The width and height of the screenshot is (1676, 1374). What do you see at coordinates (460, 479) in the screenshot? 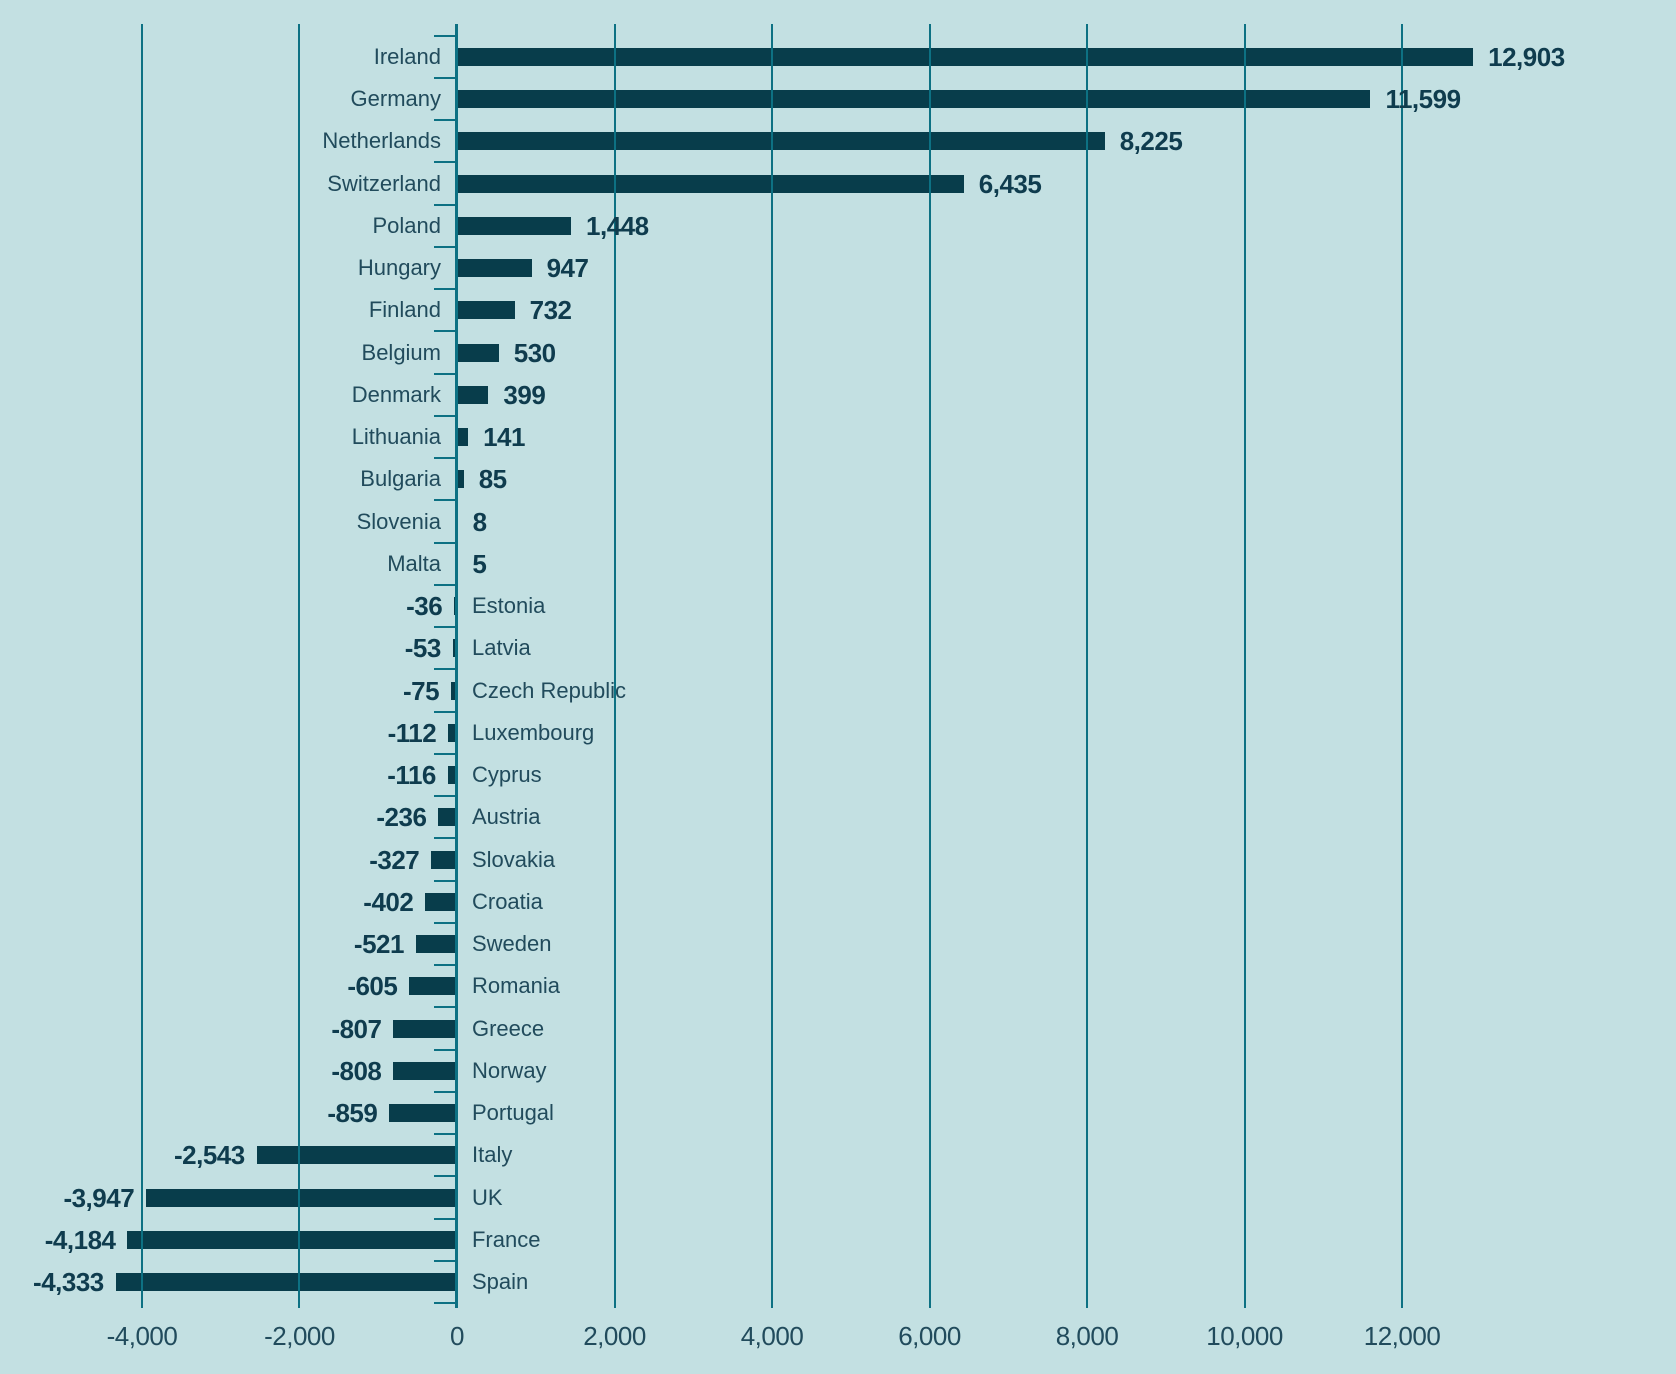
I see `bar-bulgaria` at bounding box center [460, 479].